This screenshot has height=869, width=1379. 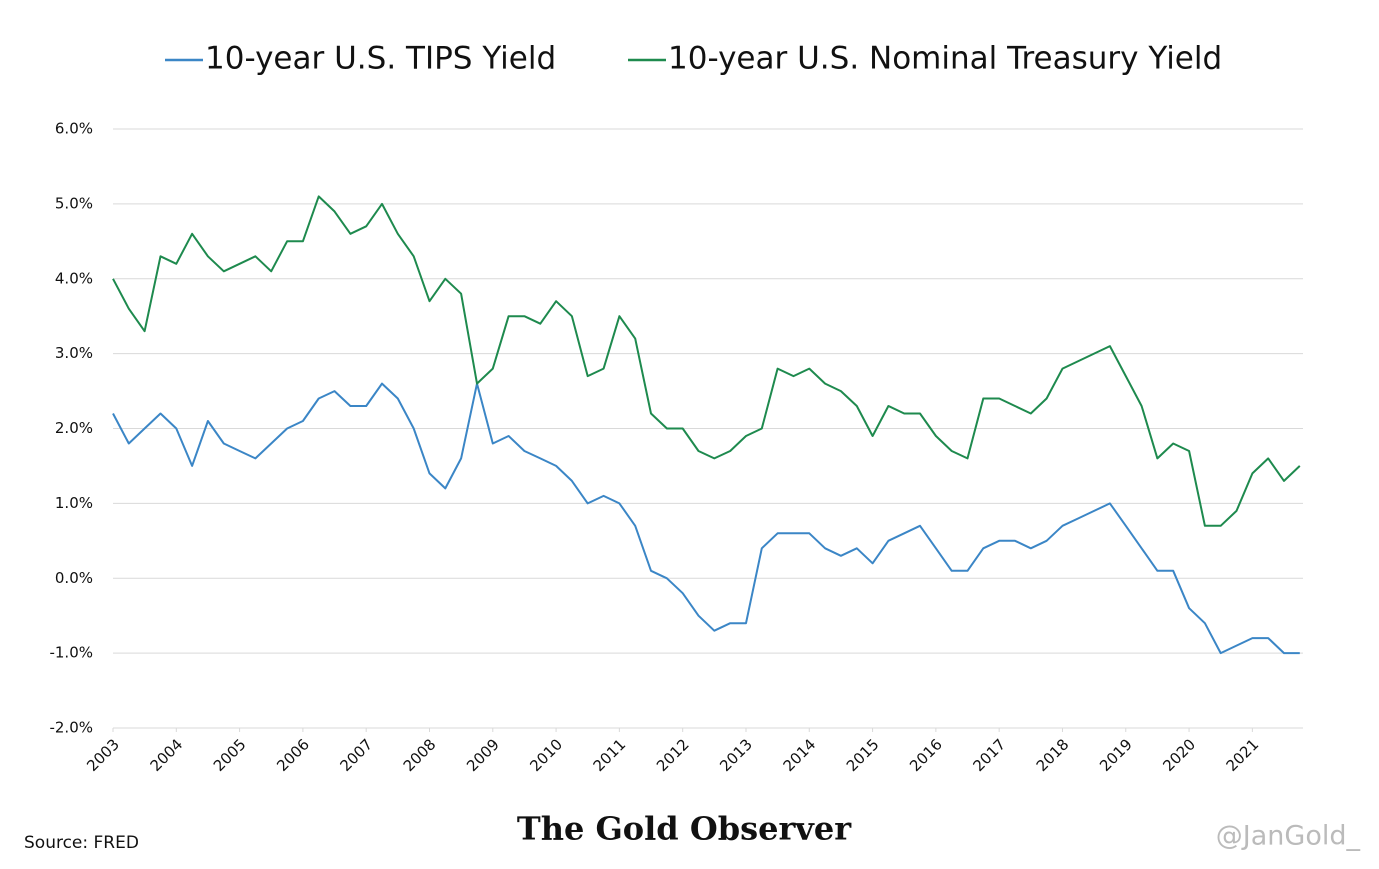 I want to click on y-tick-label: 1.0%, so click(x=74, y=503).